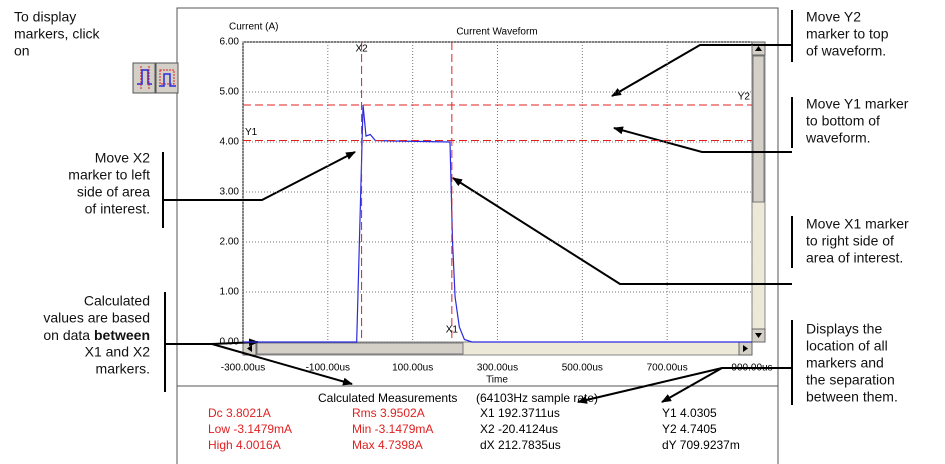  What do you see at coordinates (850, 380) in the screenshot?
I see `annotation-text: the separation` at bounding box center [850, 380].